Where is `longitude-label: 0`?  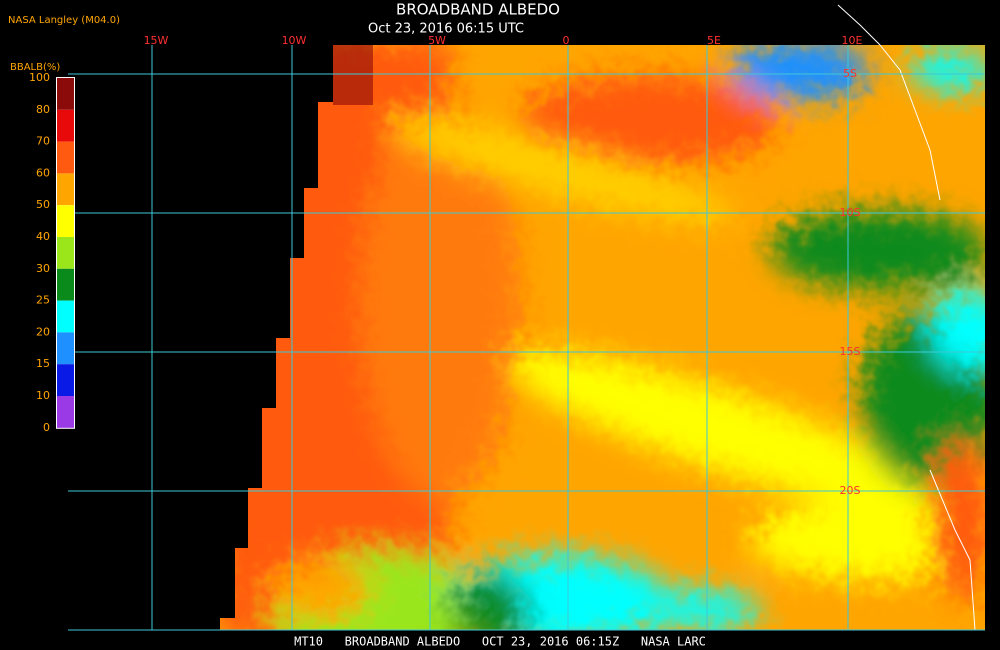 longitude-label: 0 is located at coordinates (566, 40).